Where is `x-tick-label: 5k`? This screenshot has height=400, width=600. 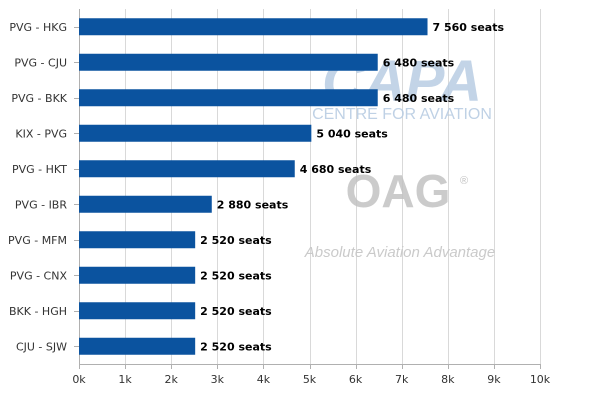
x-tick-label: 5k is located at coordinates (310, 379).